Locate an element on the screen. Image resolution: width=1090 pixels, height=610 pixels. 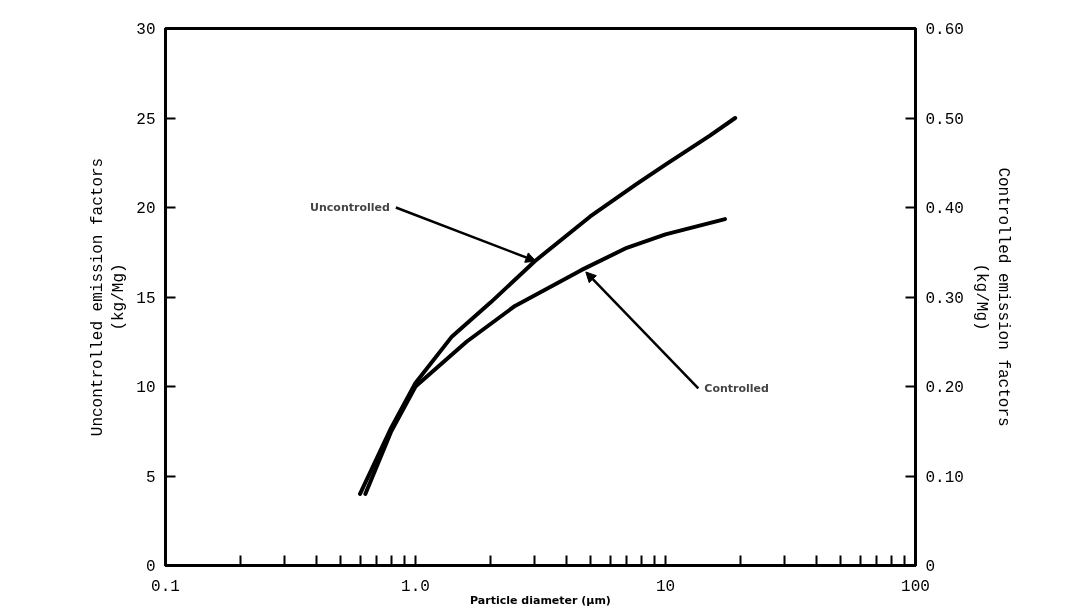
x-tick-label: 10 is located at coordinates (665, 586).